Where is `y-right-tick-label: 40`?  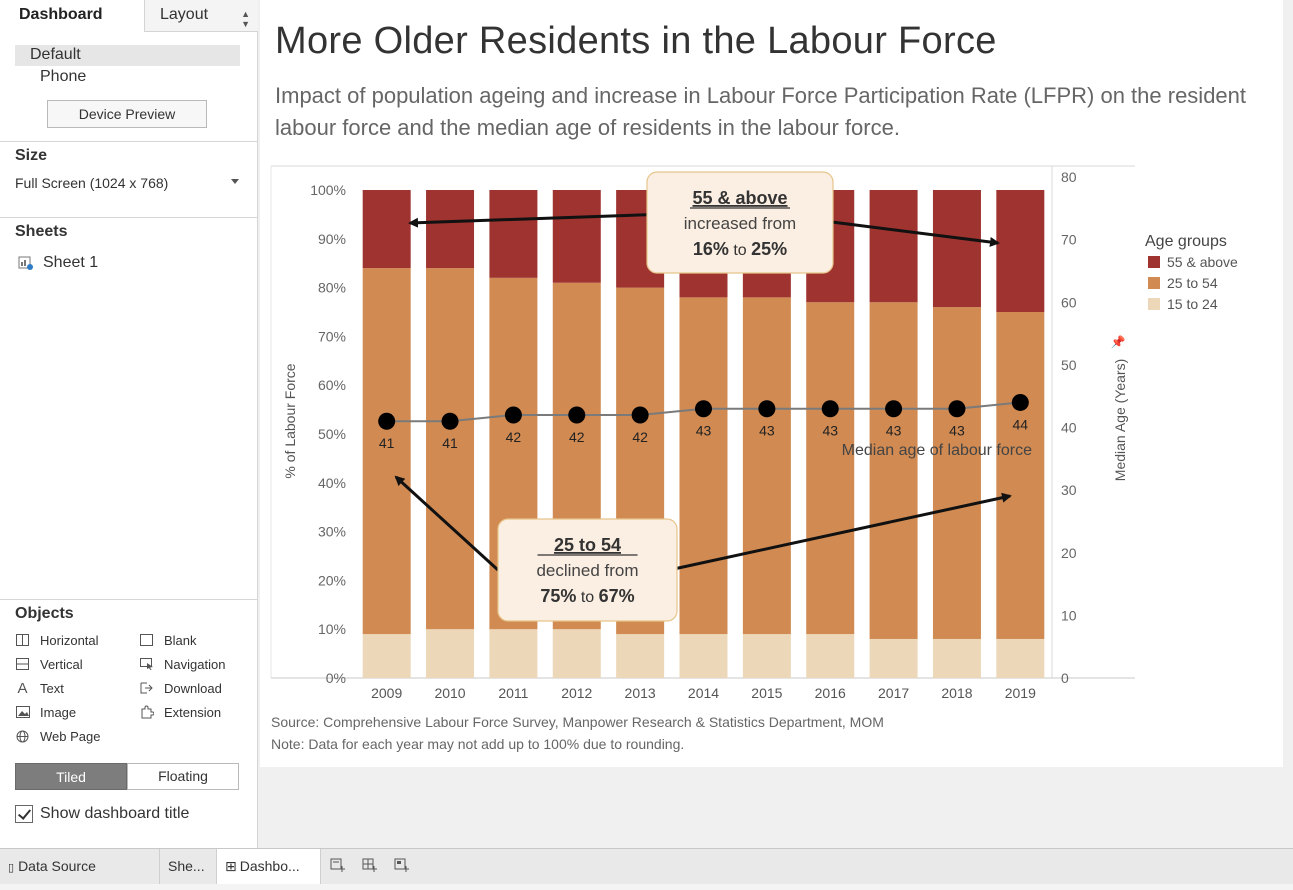
y-right-tick-label: 40 is located at coordinates (1069, 428).